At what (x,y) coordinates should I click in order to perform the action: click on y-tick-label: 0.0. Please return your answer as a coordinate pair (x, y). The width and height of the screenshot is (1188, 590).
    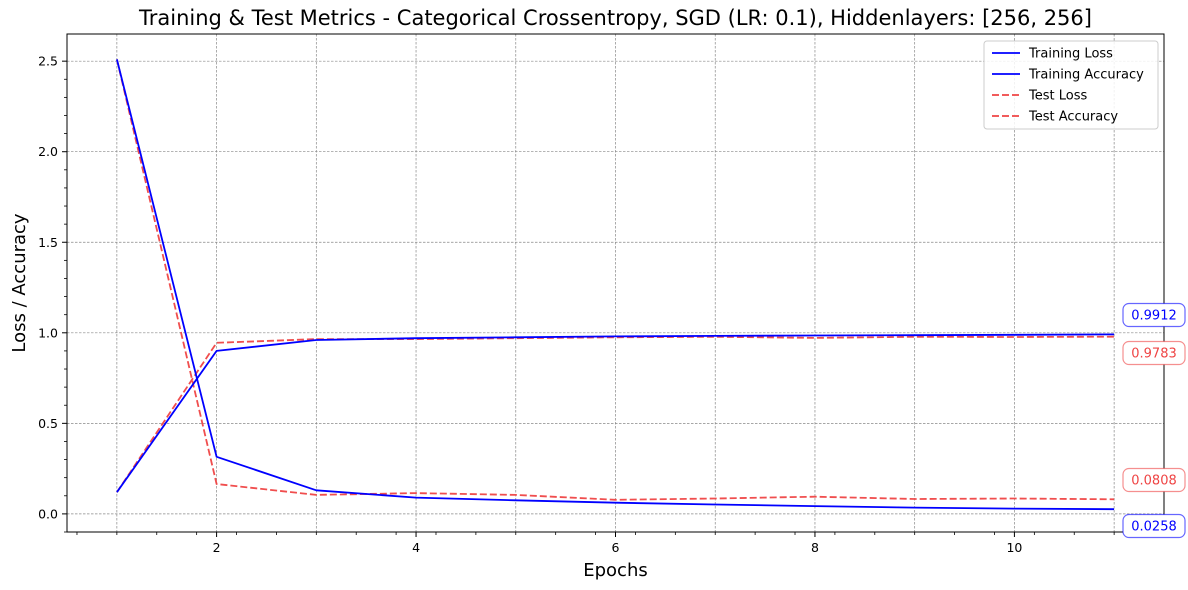
    Looking at the image, I should click on (48, 513).